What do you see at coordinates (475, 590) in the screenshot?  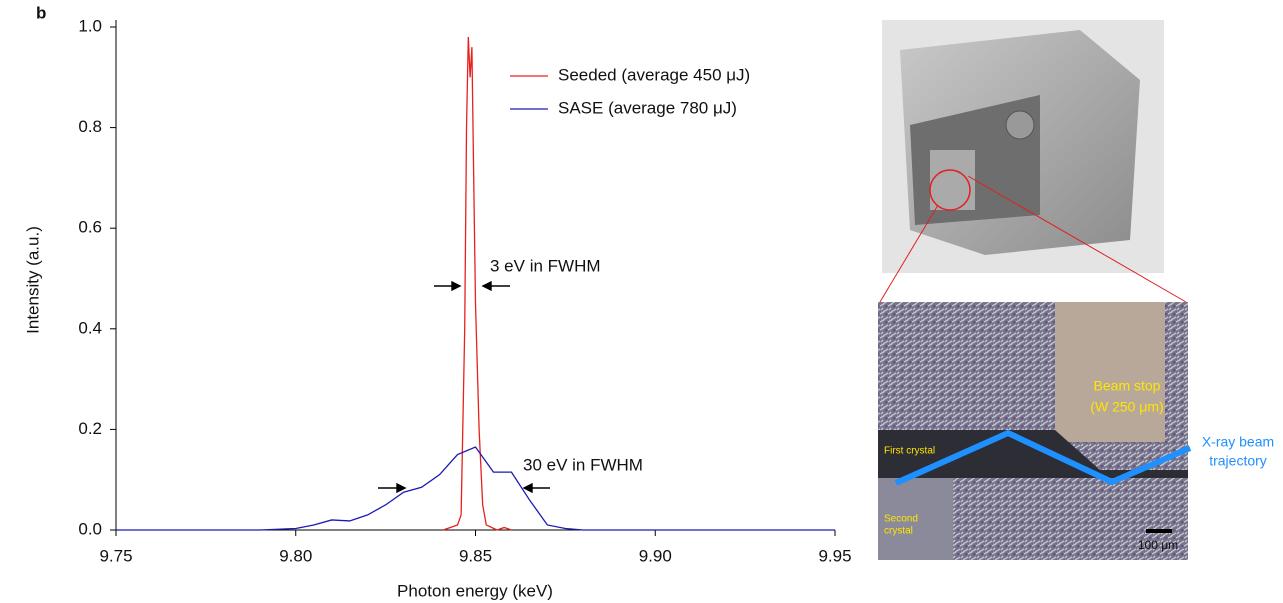 I see `x-axis-label: Photon energy (keV)` at bounding box center [475, 590].